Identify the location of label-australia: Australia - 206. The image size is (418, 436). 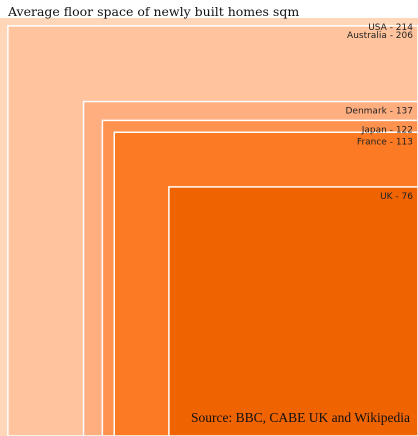
(380, 36).